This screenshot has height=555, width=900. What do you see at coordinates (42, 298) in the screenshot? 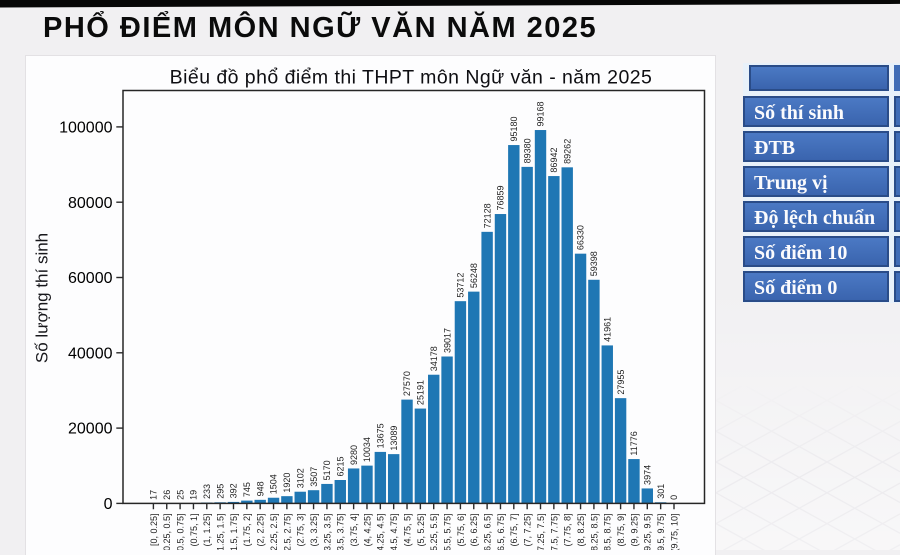
I see `svg-text: Số lượng thí sinh` at bounding box center [42, 298].